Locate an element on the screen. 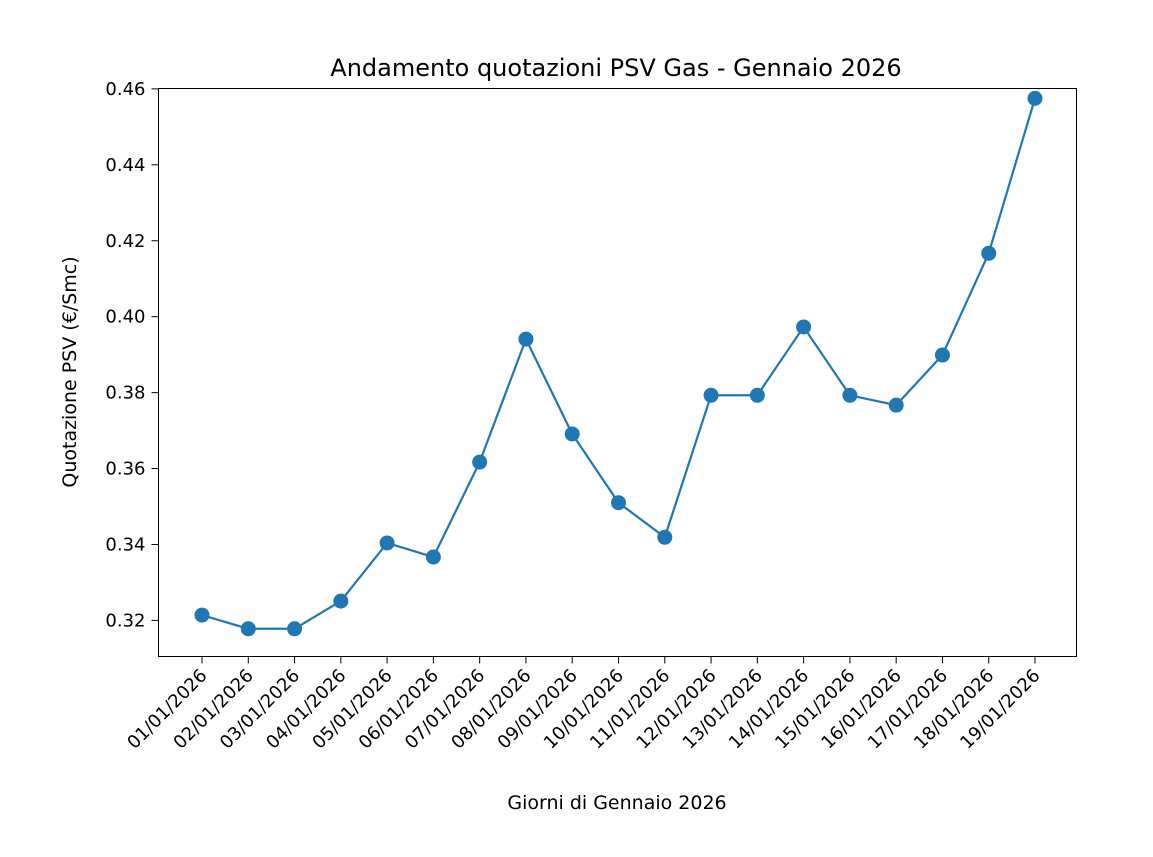 This screenshot has width=1153, height=857. y-tick-label: 0.42 is located at coordinates (125, 241).